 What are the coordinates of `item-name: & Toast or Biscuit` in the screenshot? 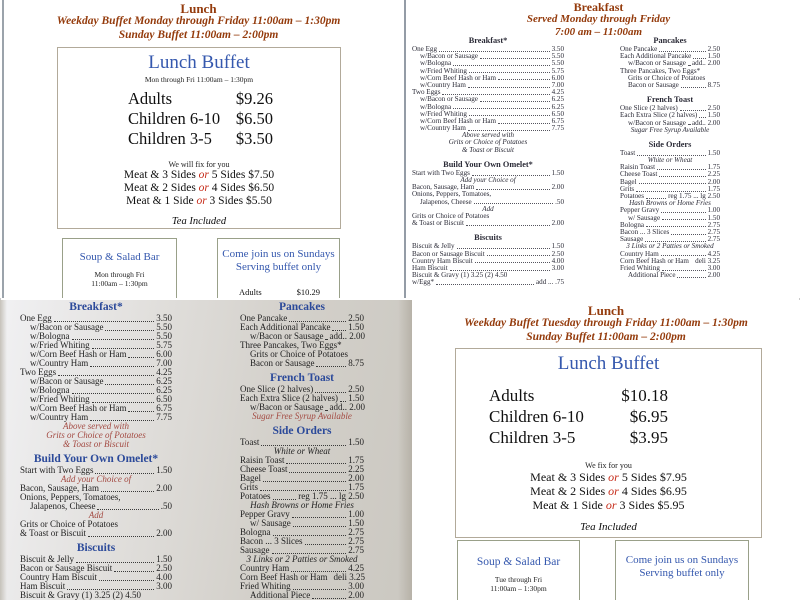 It's located at (438, 223).